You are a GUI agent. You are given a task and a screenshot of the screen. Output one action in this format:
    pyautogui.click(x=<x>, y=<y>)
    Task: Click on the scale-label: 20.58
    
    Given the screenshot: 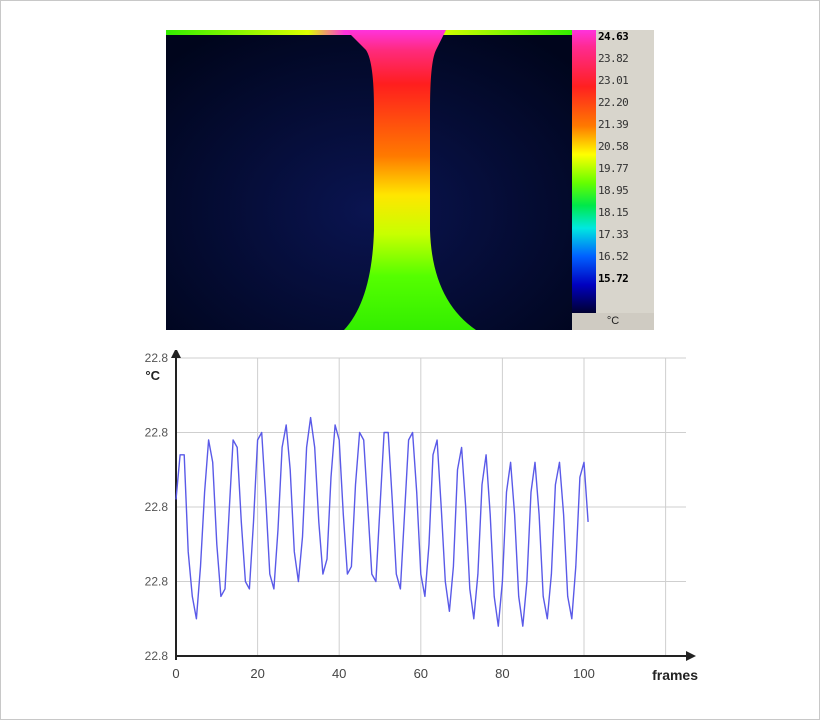 What is the action you would take?
    pyautogui.click(x=613, y=146)
    